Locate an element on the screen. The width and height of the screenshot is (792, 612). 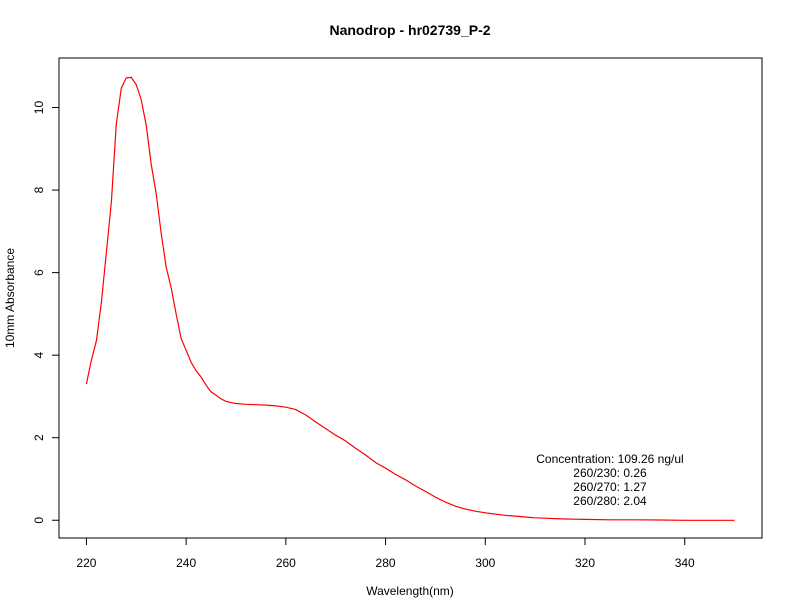
x-tick-label: 320 is located at coordinates (585, 563).